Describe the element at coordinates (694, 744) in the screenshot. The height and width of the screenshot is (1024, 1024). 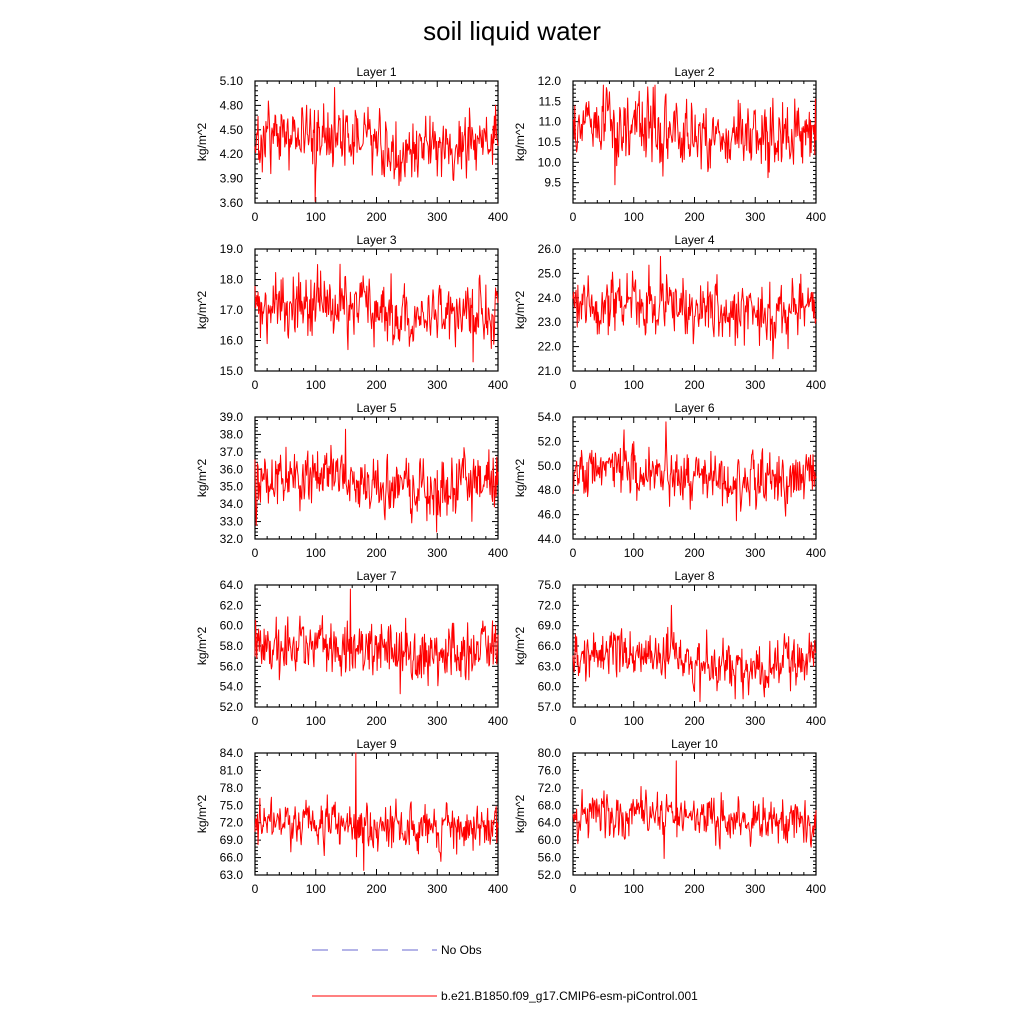
I see `panel-title: Layer 10` at that location.